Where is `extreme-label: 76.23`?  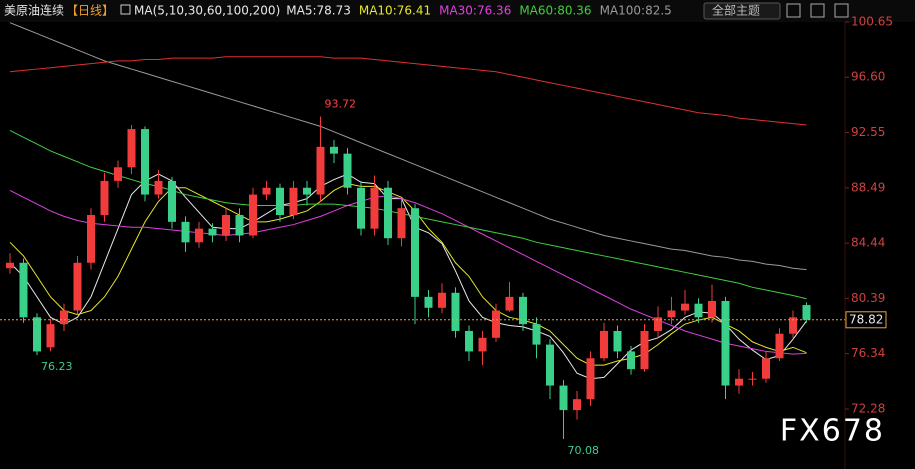
extreme-label: 76.23 is located at coordinates (57, 366).